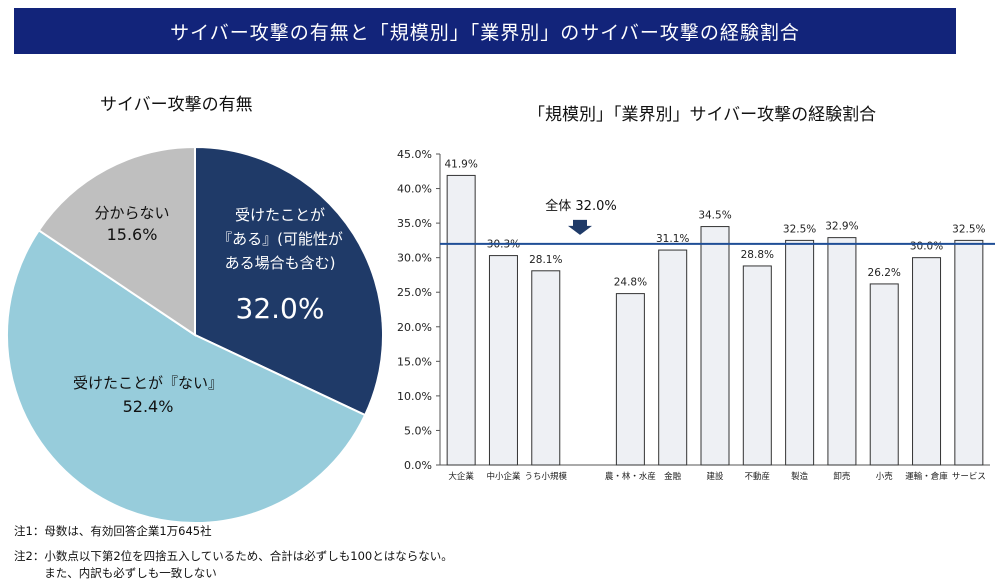 The width and height of the screenshot is (1000, 583). Describe the element at coordinates (113, 531) in the screenshot. I see `note-1: 注1：母数は、有効回答企業1万645社` at that location.